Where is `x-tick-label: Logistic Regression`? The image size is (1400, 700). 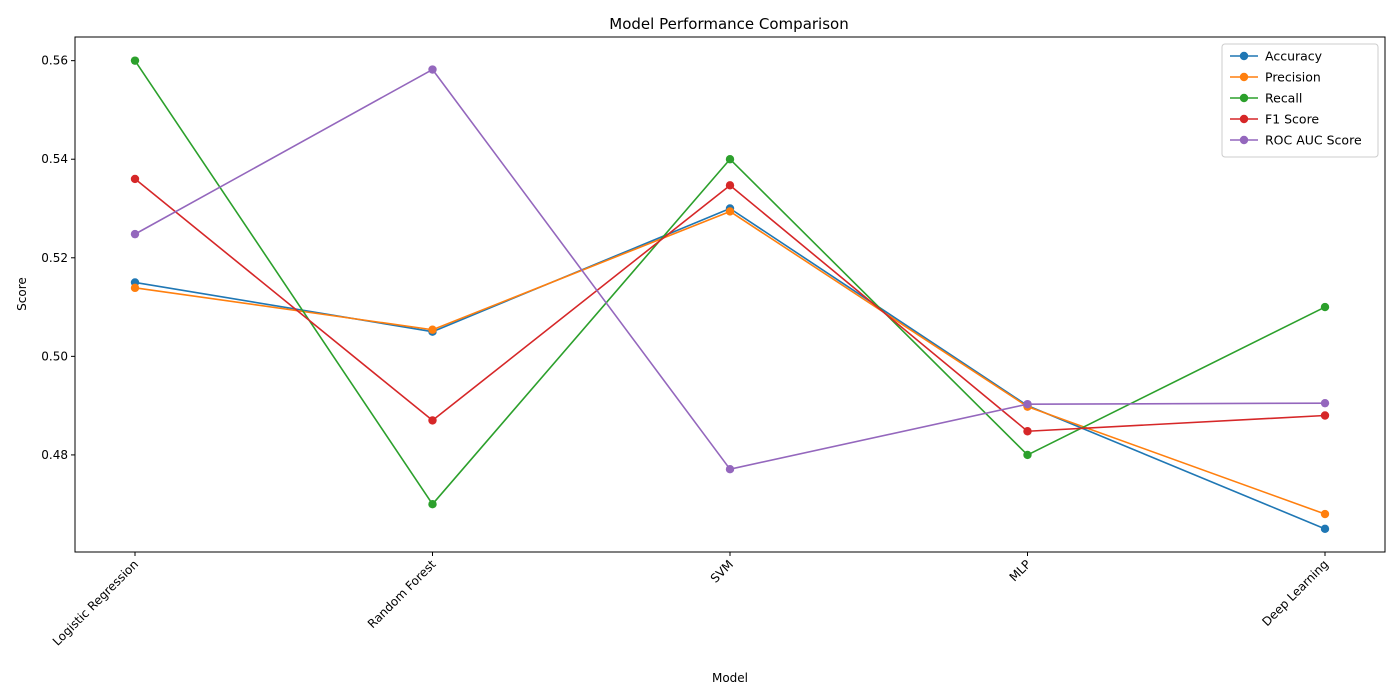 x-tick-label: Logistic Regression is located at coordinates (95, 602).